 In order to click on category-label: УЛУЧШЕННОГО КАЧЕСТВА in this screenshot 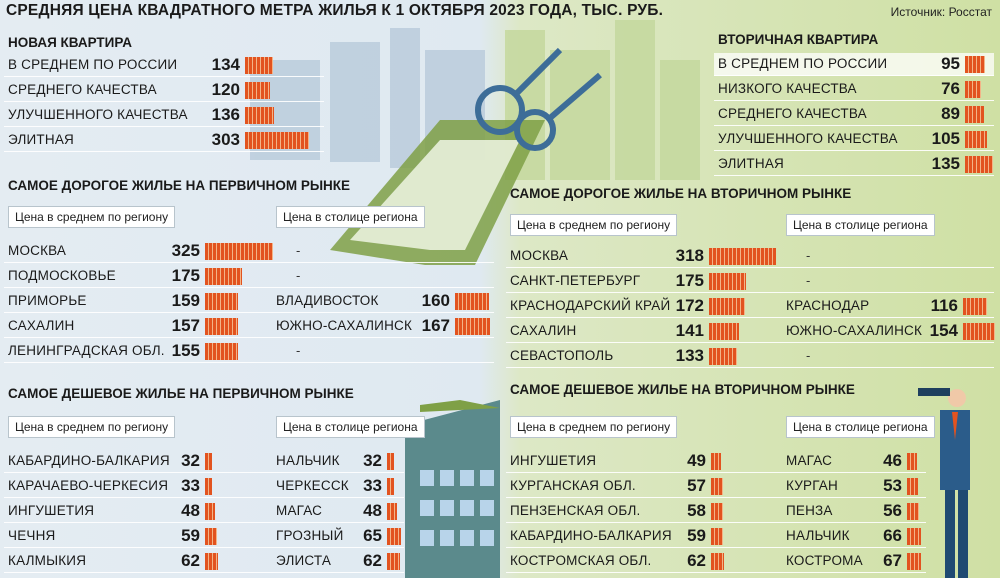, I will do `click(808, 138)`.